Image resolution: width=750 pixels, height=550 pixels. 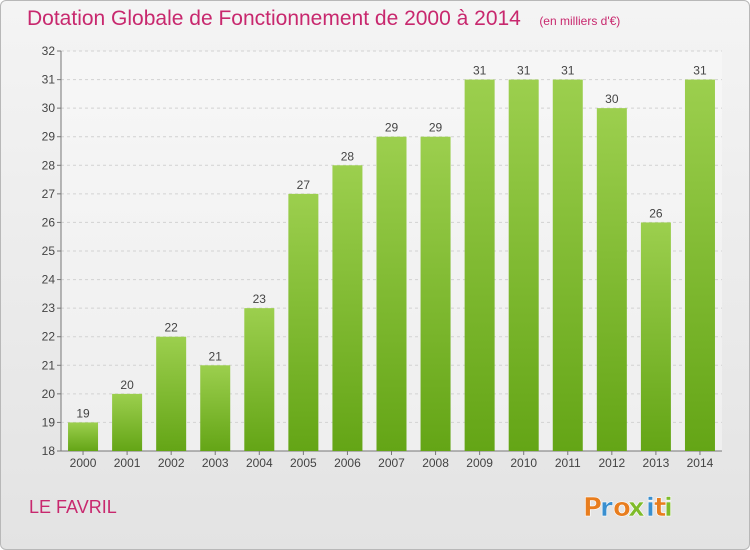 I want to click on y-tick-label: 19, so click(x=49, y=422).